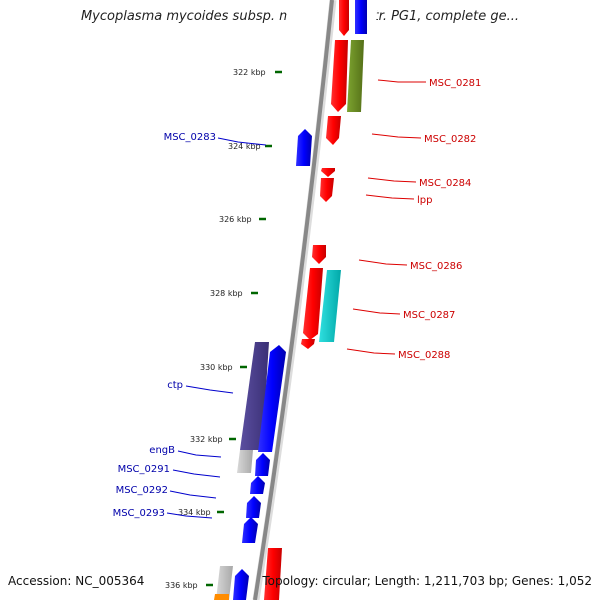 Image resolution: width=600 pixels, height=600 pixels. I want to click on gene-feature-msc0286, so click(319, 254).